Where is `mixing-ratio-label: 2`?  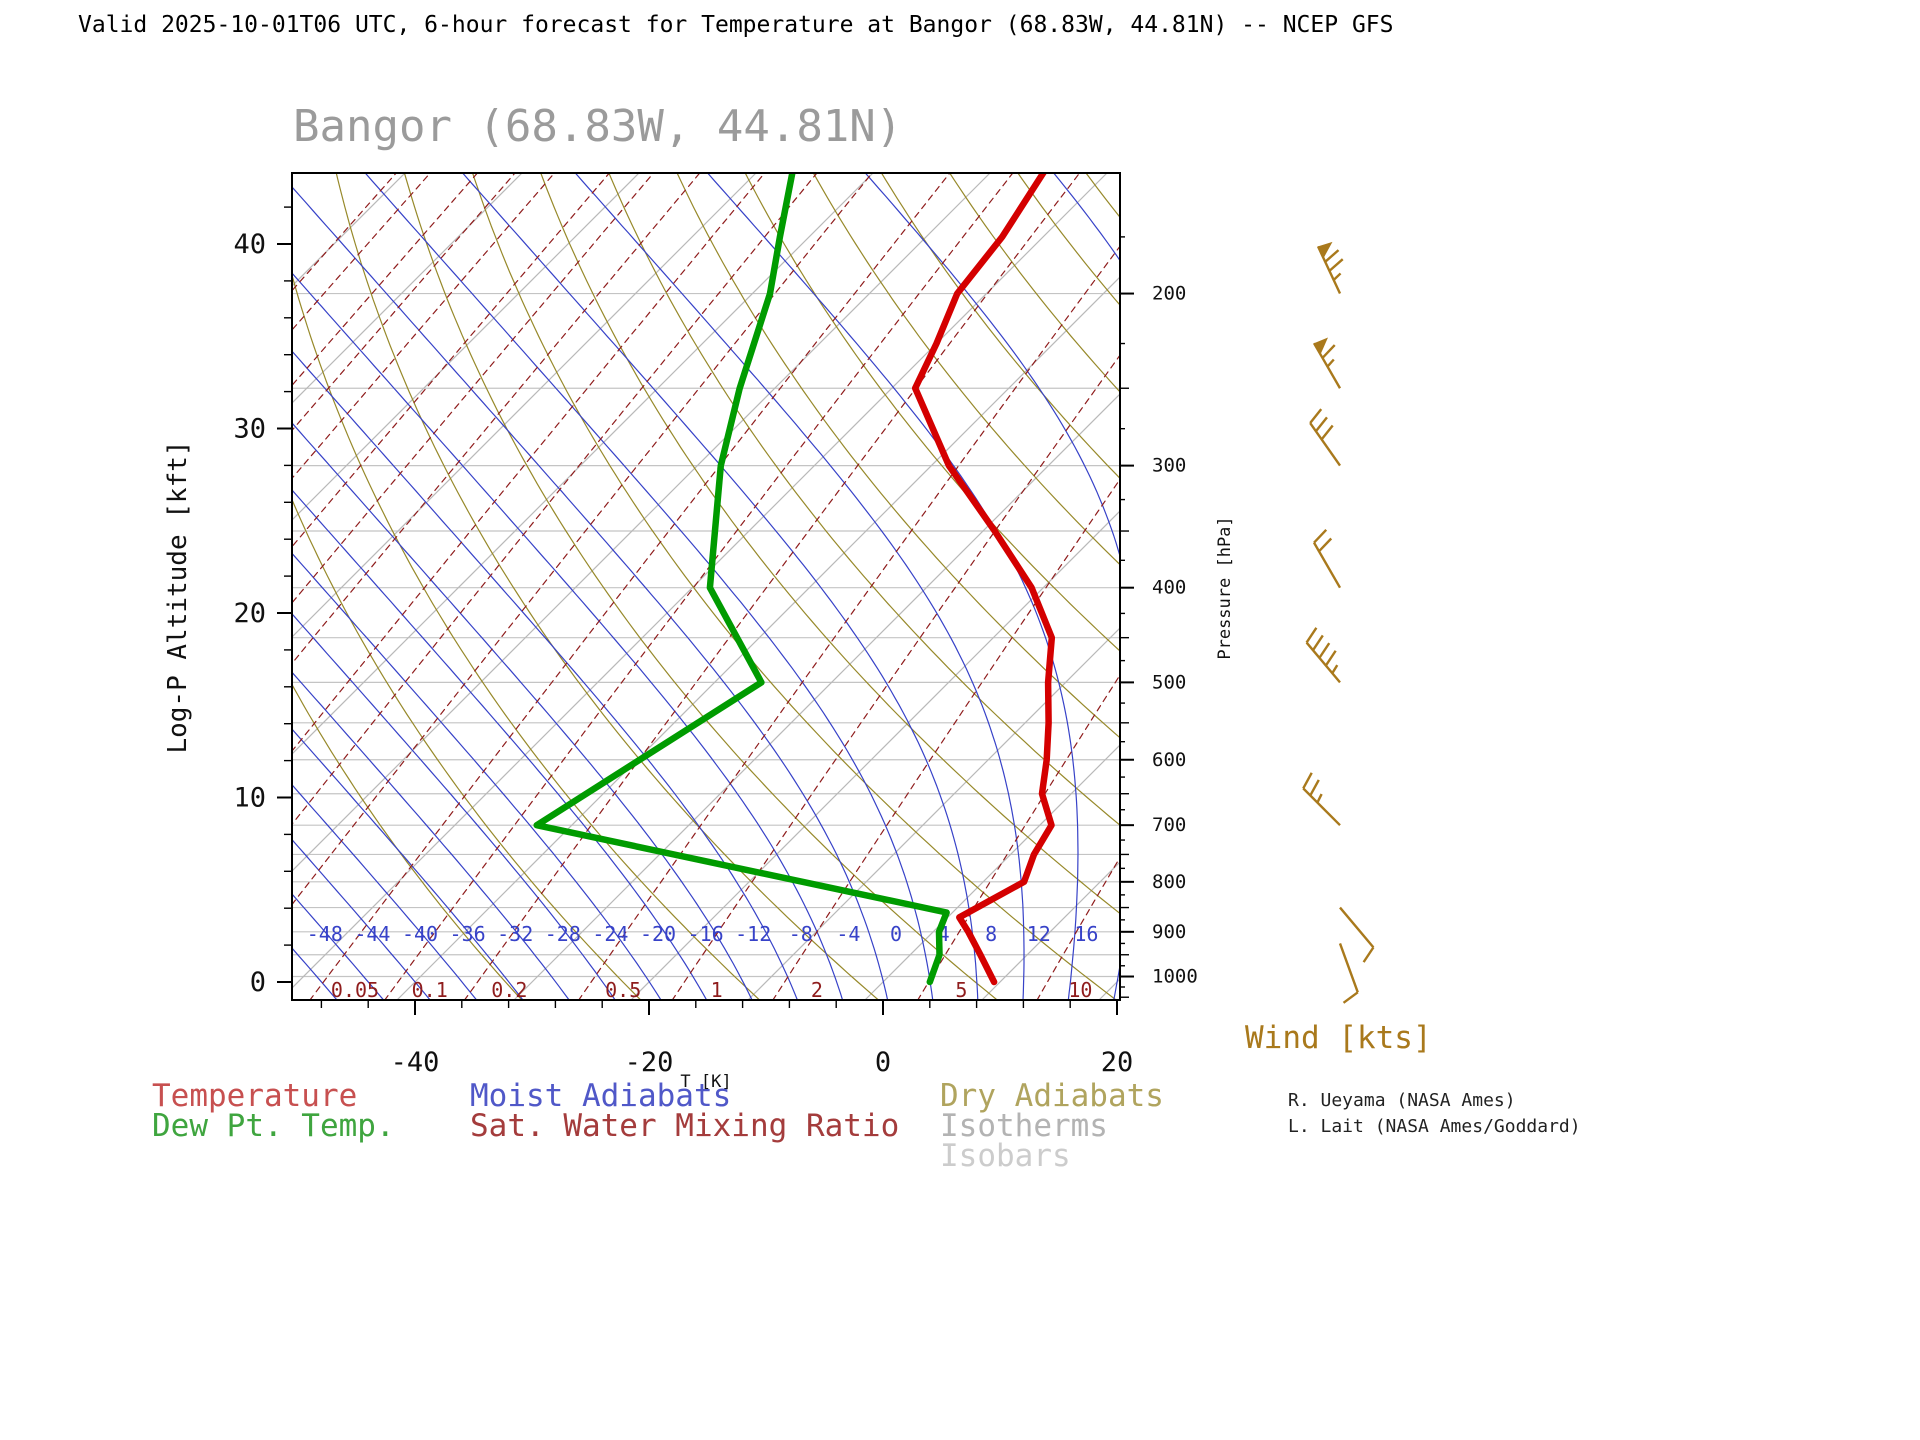 mixing-ratio-label: 2 is located at coordinates (817, 990).